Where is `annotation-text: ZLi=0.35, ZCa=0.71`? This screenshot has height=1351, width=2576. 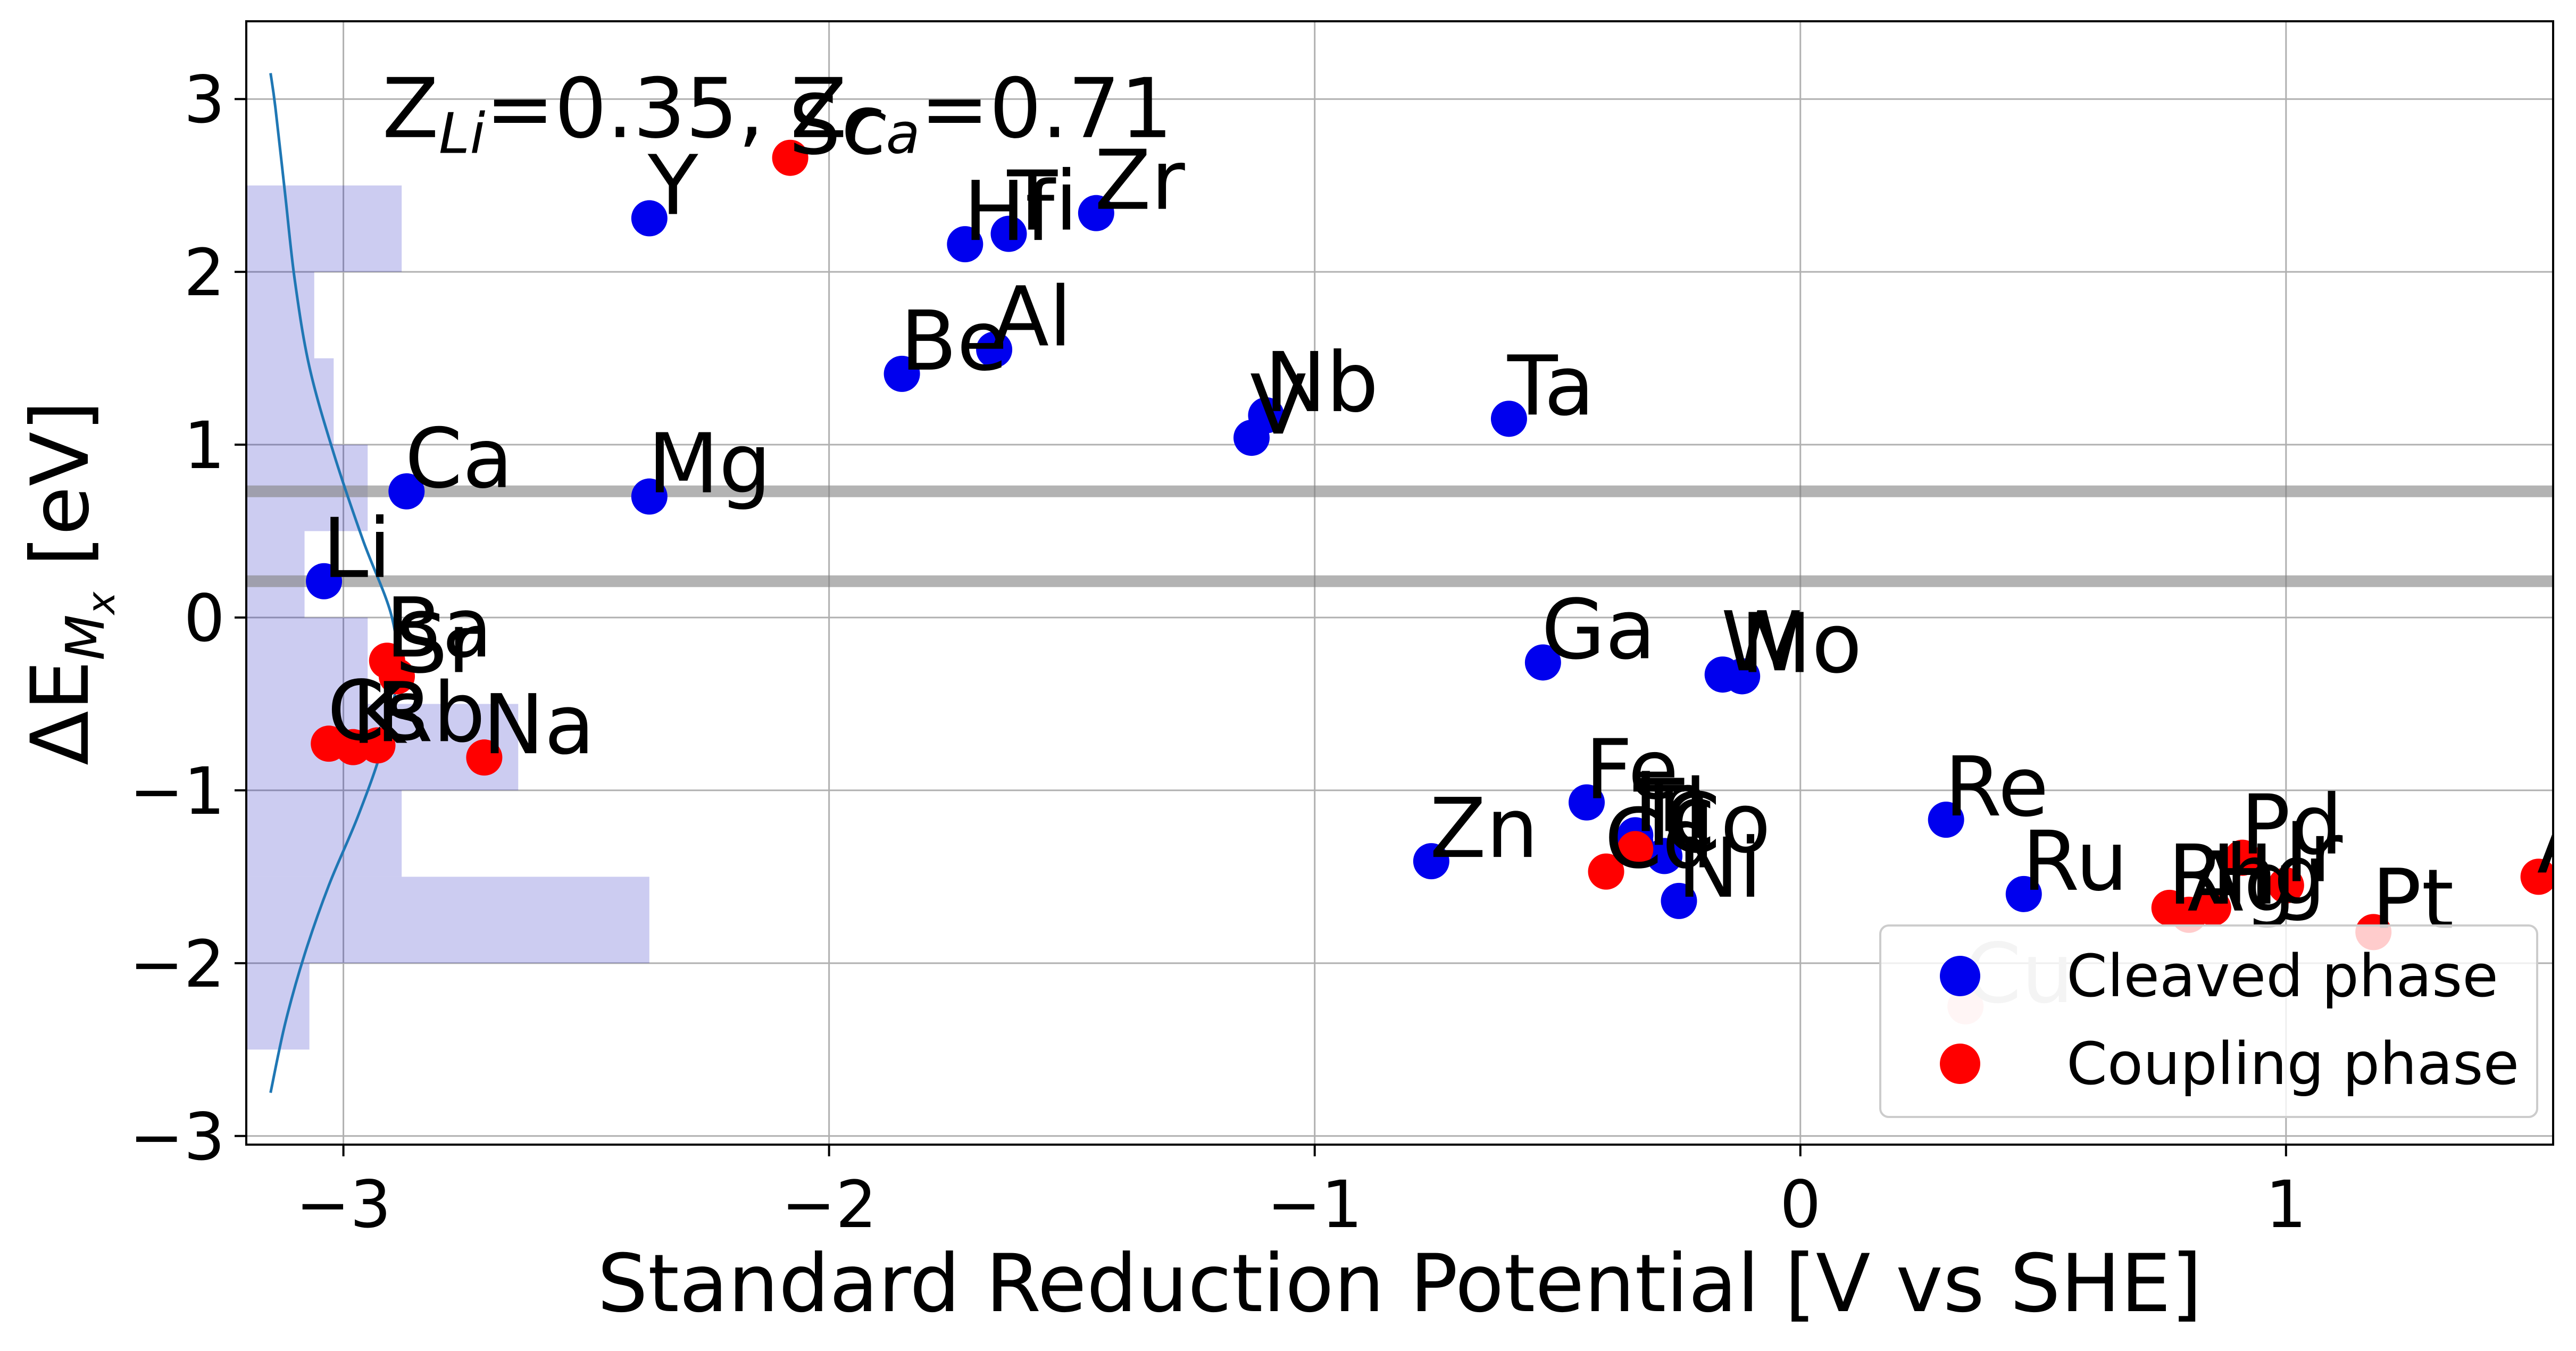 annotation-text: ZLi=0.35, ZCa=0.71 is located at coordinates (778, 113).